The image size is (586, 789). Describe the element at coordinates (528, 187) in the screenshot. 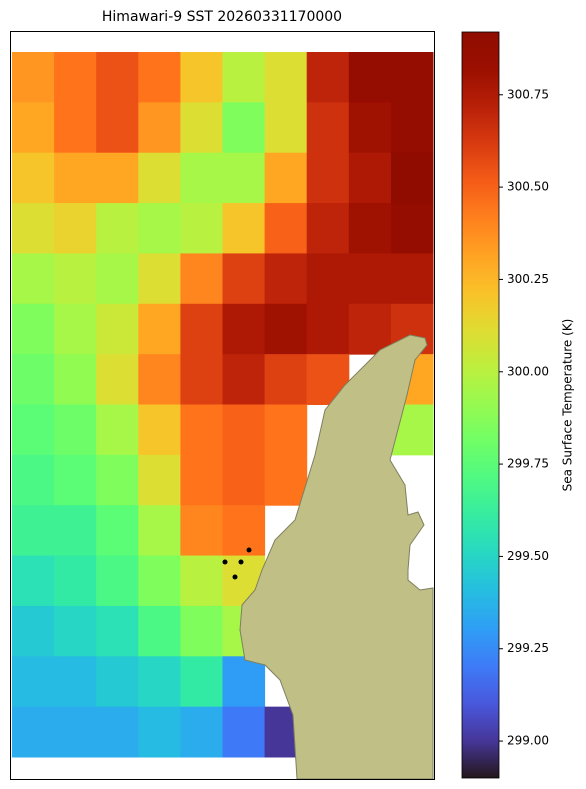

I see `colorbar-tick-label: 300.50` at that location.